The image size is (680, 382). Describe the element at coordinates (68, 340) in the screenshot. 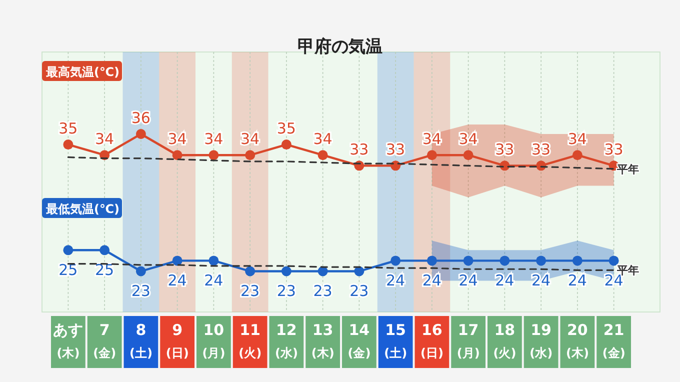

I see `x-tick-label: あす (木)` at that location.